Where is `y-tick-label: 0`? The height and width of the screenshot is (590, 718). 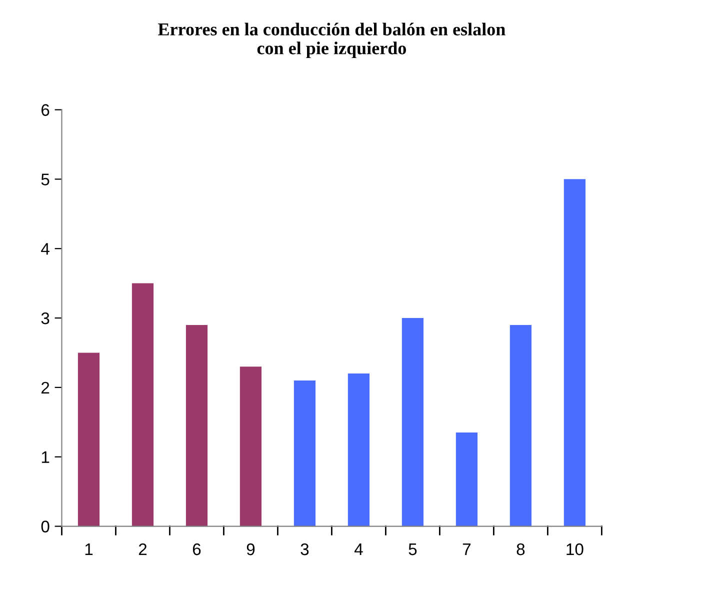 y-tick-label: 0 is located at coordinates (45, 526).